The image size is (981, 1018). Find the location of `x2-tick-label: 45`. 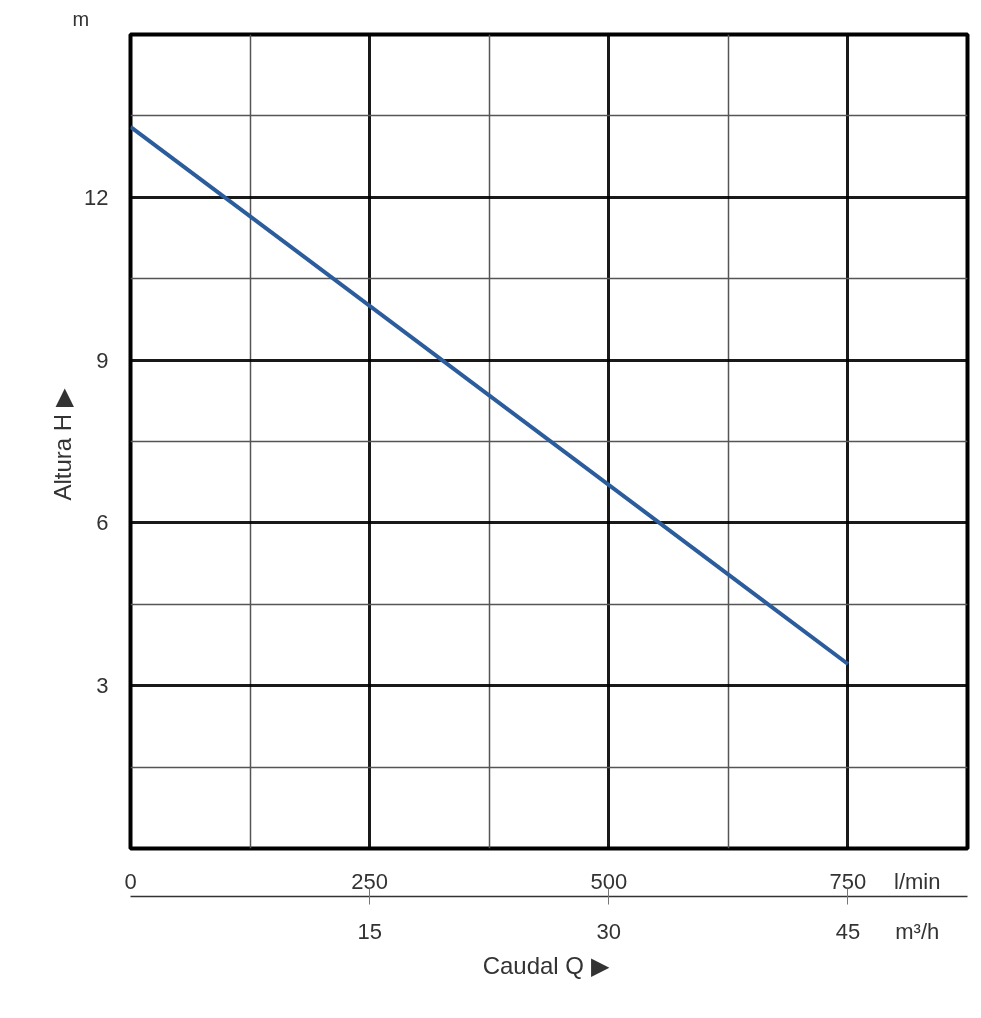

x2-tick-label: 45 is located at coordinates (848, 931).